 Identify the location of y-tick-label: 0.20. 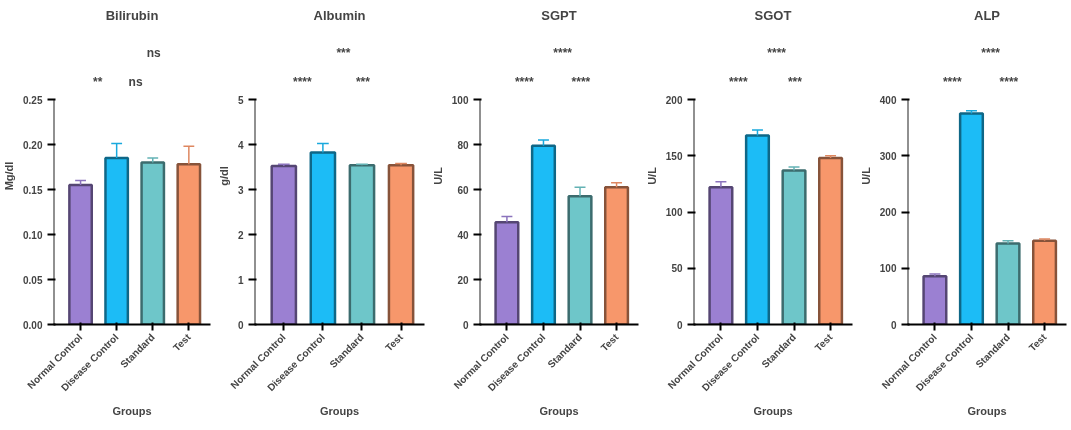
(33, 145).